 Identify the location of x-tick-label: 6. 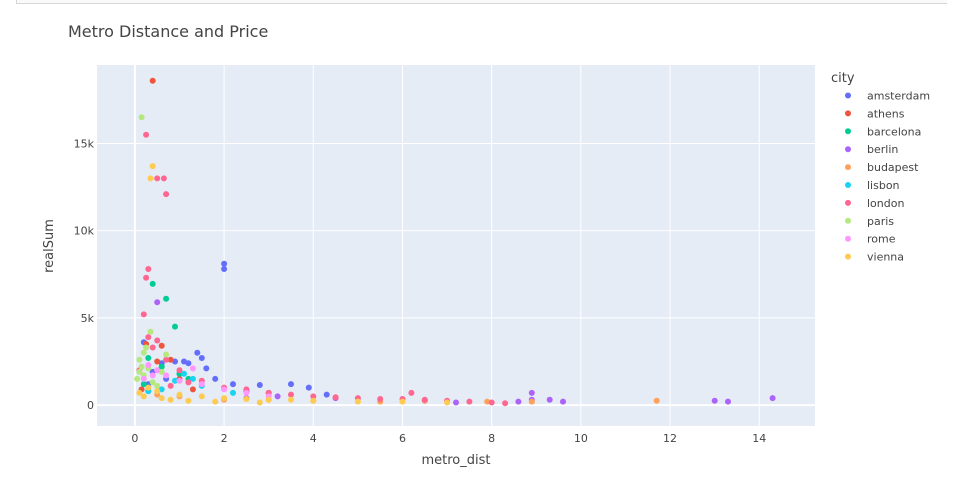
(402, 438).